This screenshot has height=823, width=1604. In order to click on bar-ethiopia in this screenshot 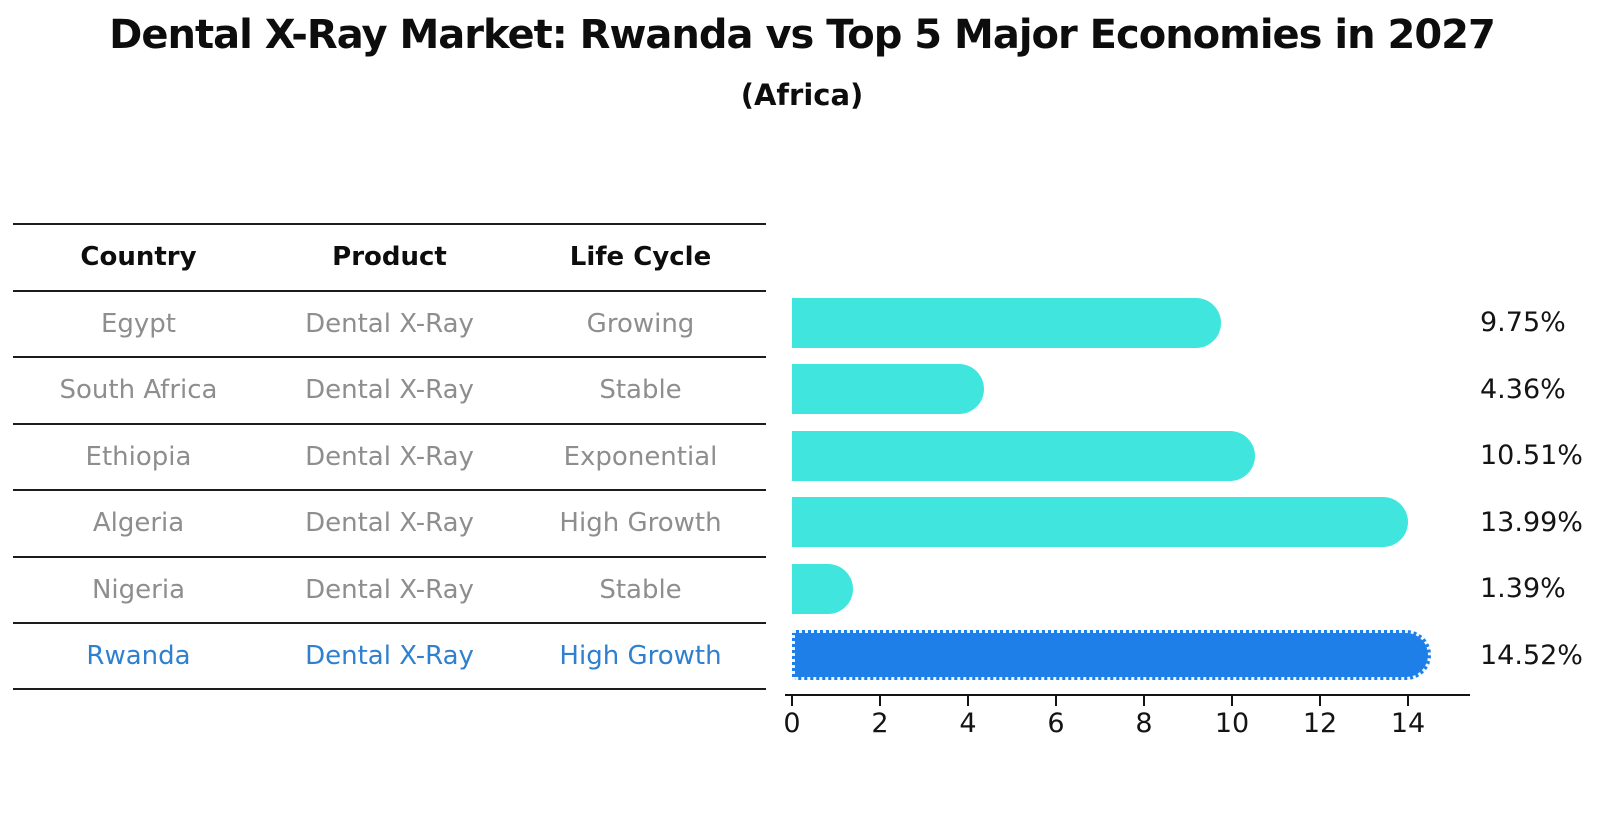, I will do `click(1023, 455)`.